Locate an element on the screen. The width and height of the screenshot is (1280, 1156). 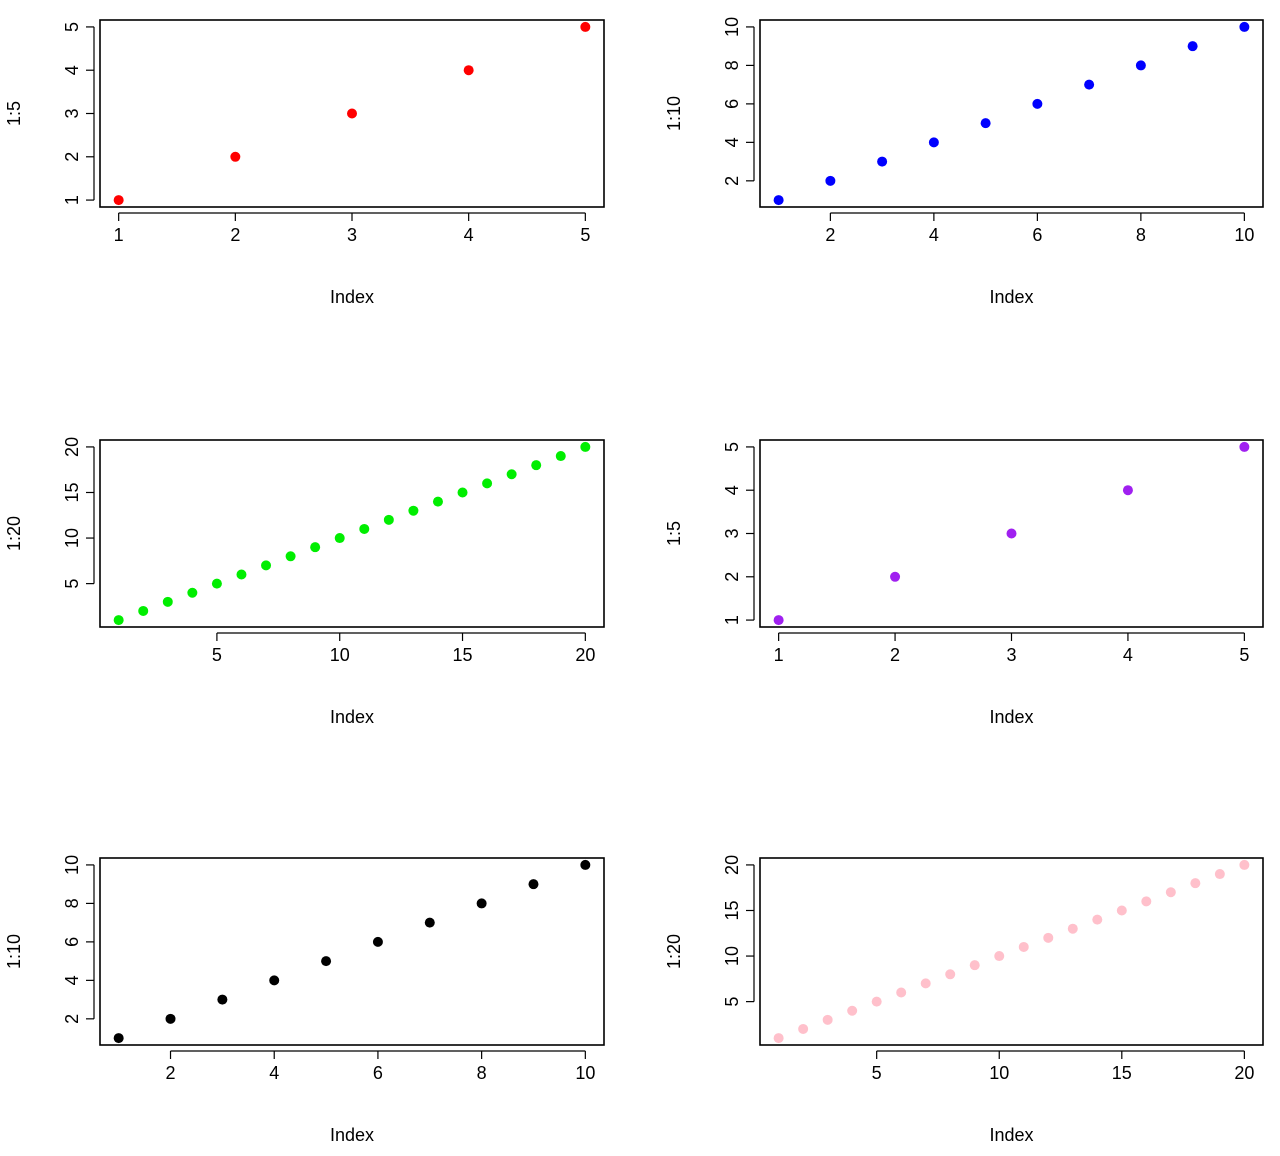
y-tick-label: 20 is located at coordinates (72, 447).